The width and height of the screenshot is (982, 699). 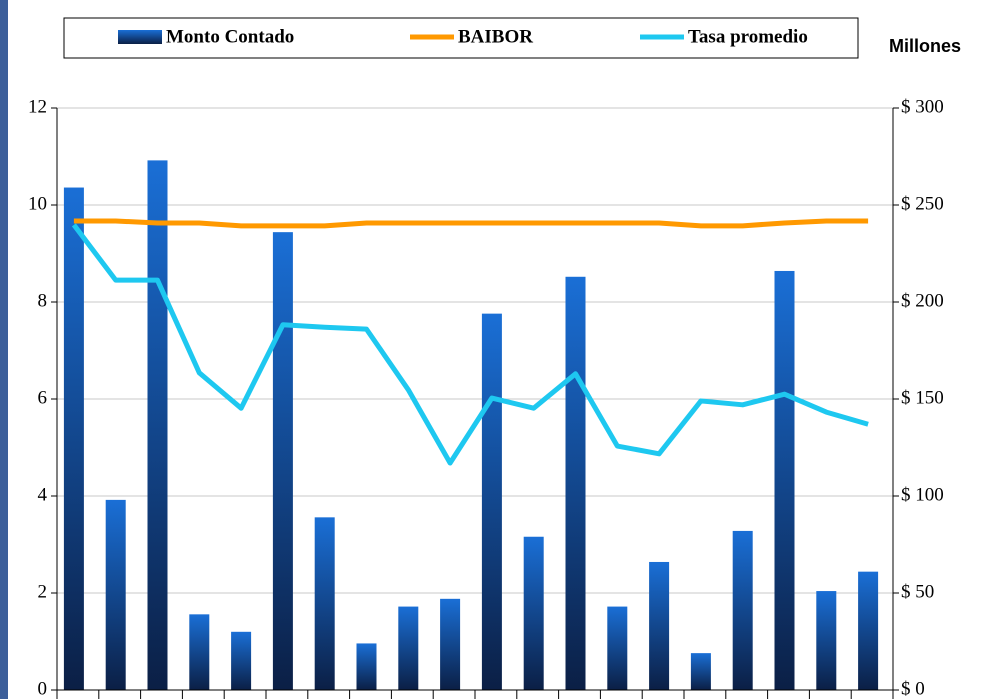 I want to click on y-tick-label: 8, so click(x=43, y=300).